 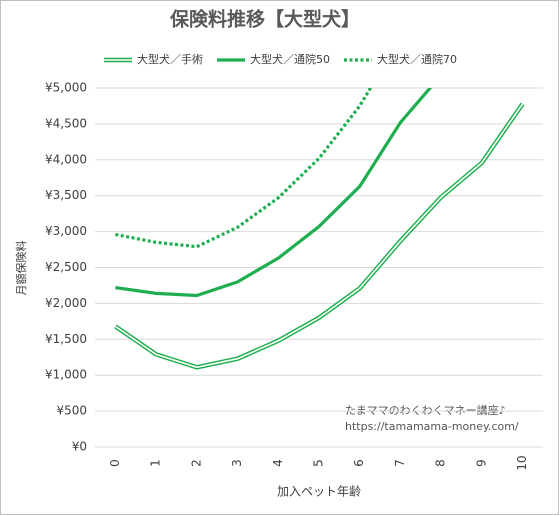 What do you see at coordinates (66, 231) in the screenshot?
I see `y-tick-label: ¥3,000` at bounding box center [66, 231].